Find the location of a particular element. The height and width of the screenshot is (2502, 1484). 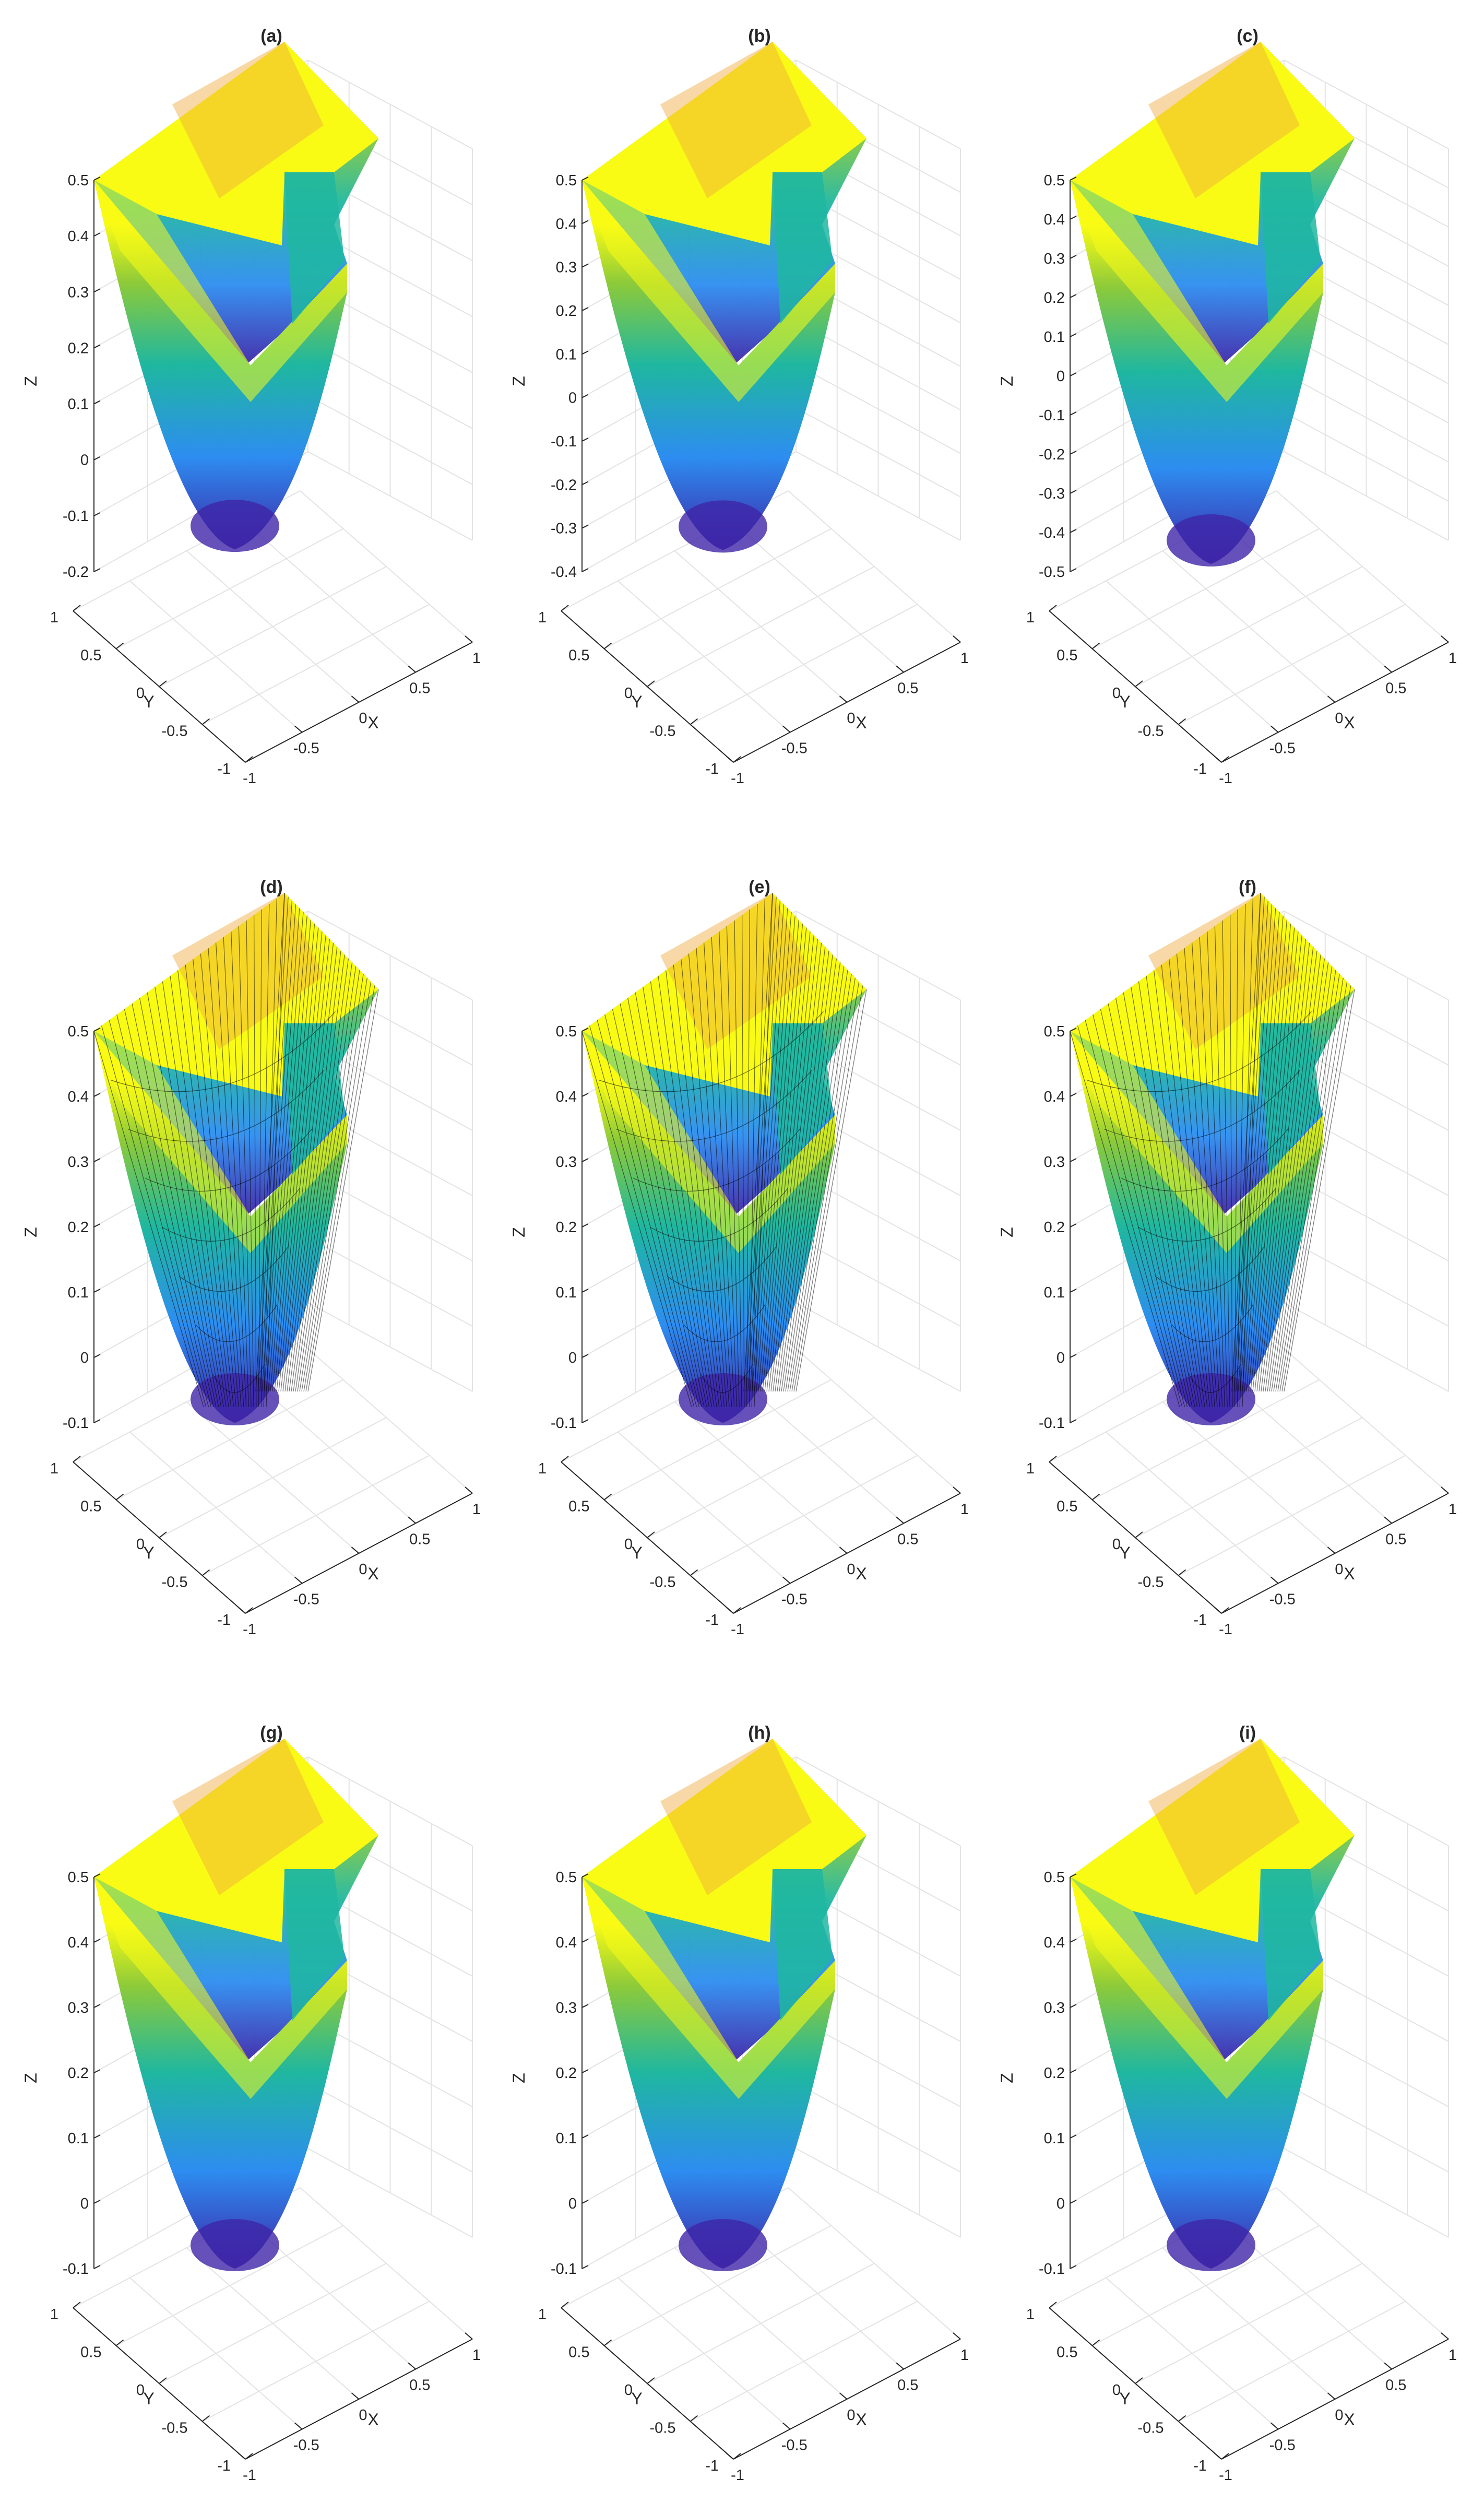

y-tick-label: -1 is located at coordinates (224, 769).